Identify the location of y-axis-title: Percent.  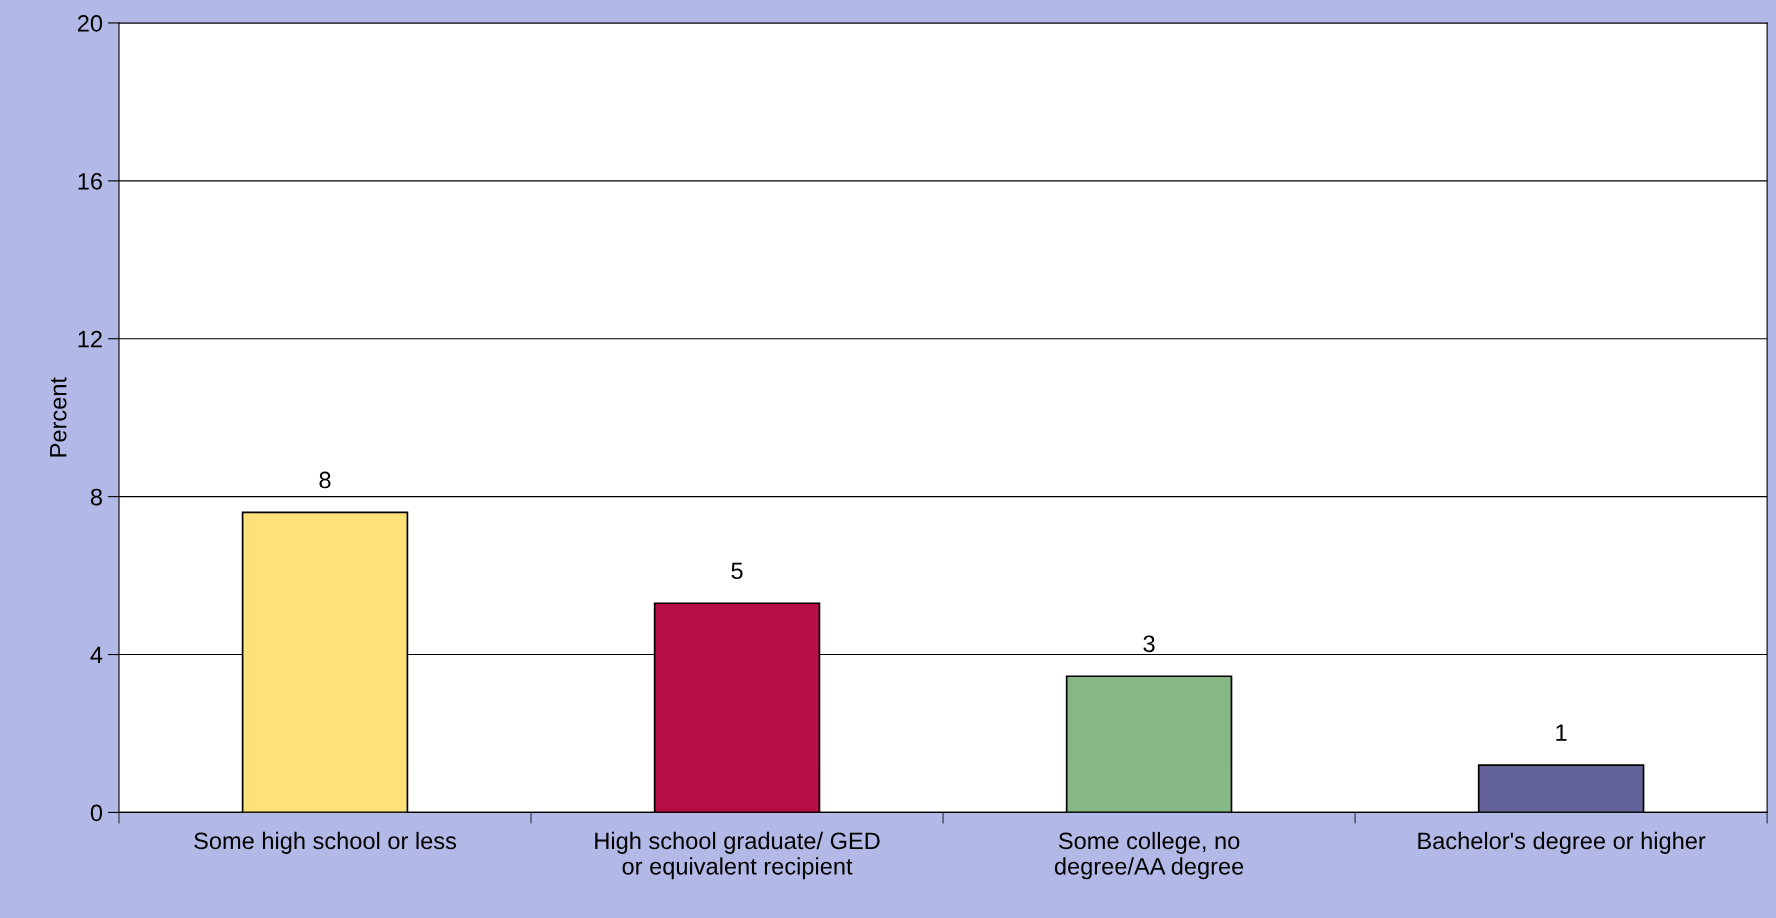
(58, 417).